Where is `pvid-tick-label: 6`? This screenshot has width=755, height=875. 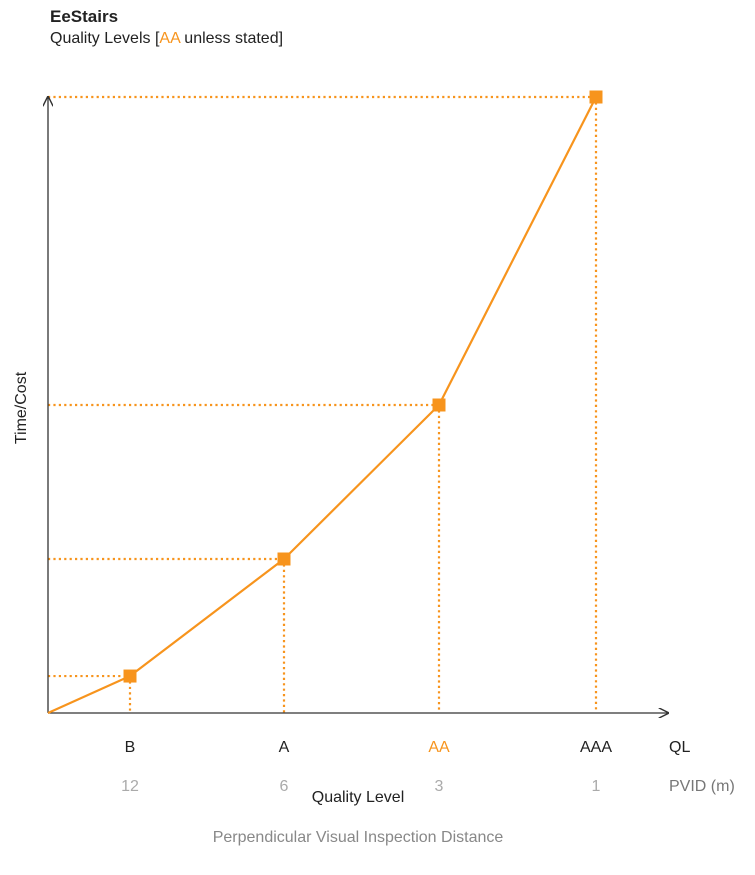
pvid-tick-label: 6 is located at coordinates (284, 786).